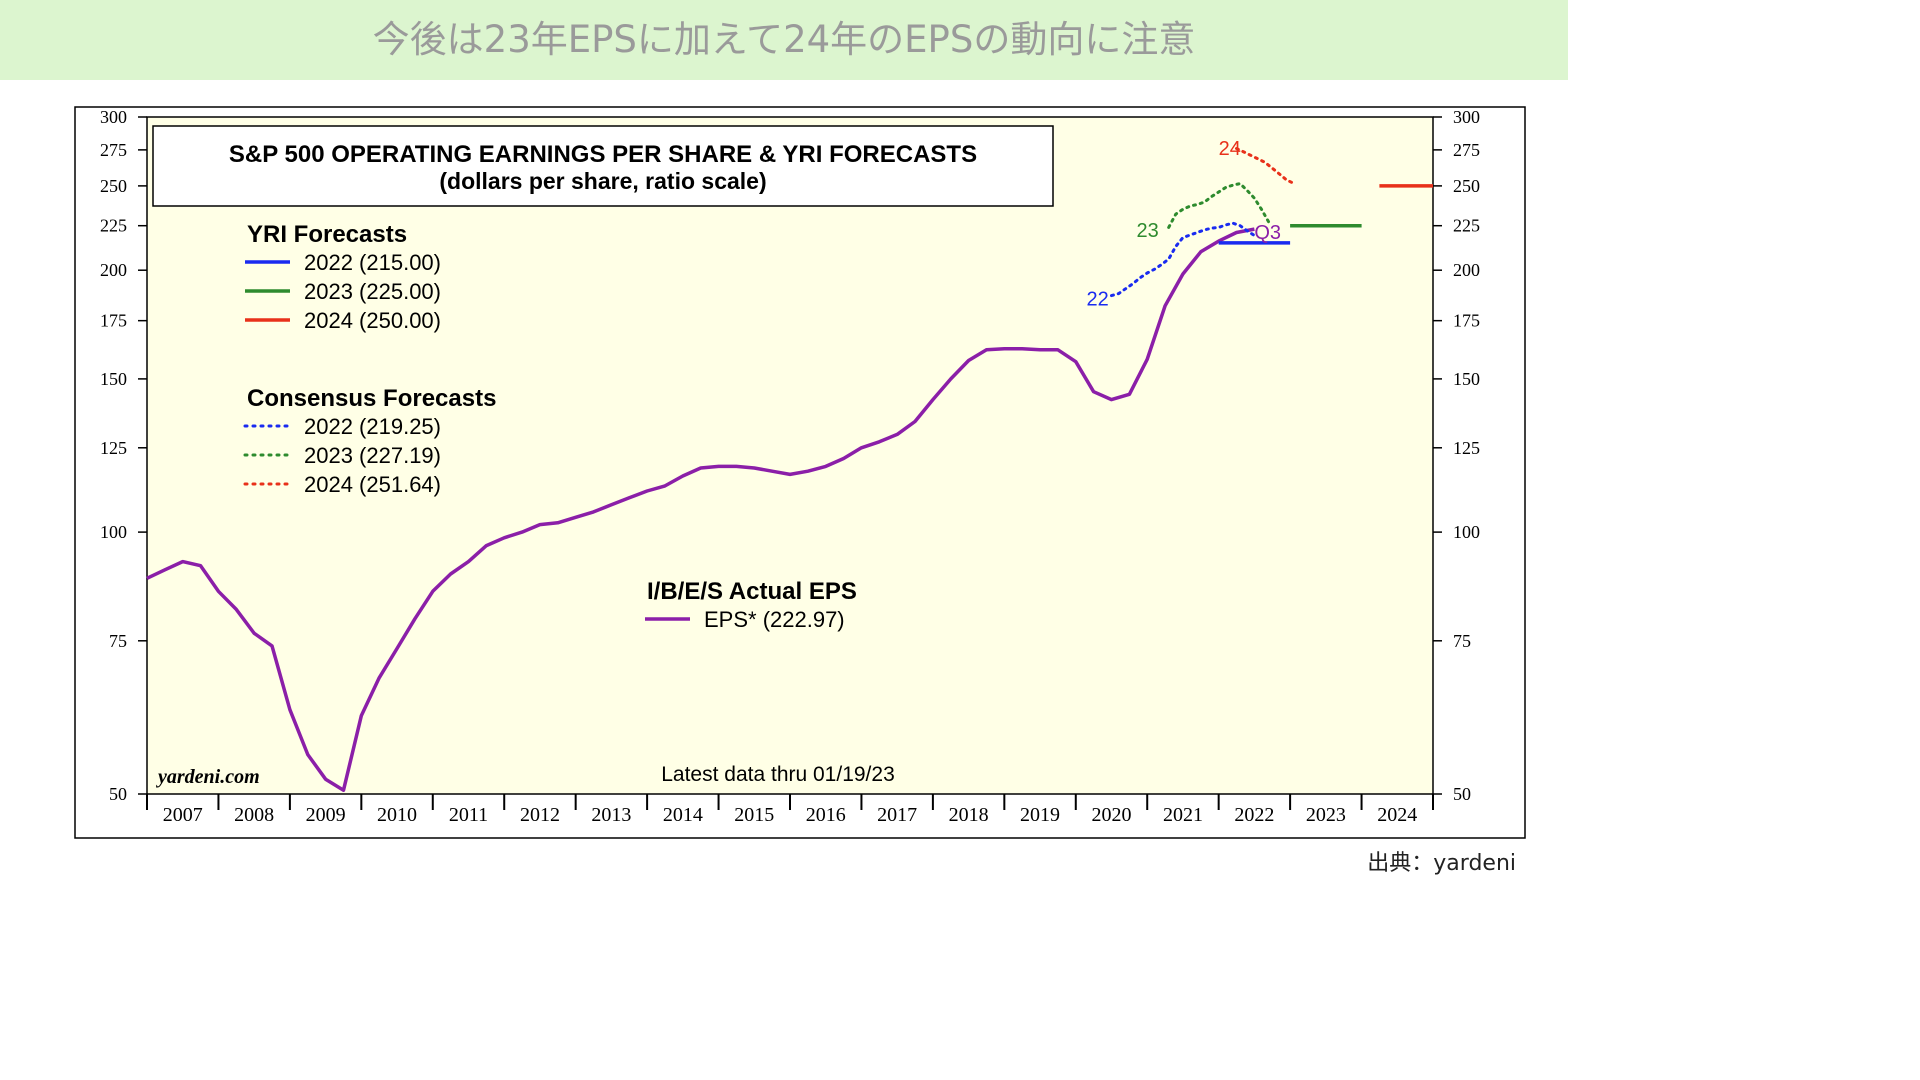 This screenshot has height=1080, width=1920. Describe the element at coordinates (183, 815) in the screenshot. I see `x-tick-label-2007: 2007` at that location.